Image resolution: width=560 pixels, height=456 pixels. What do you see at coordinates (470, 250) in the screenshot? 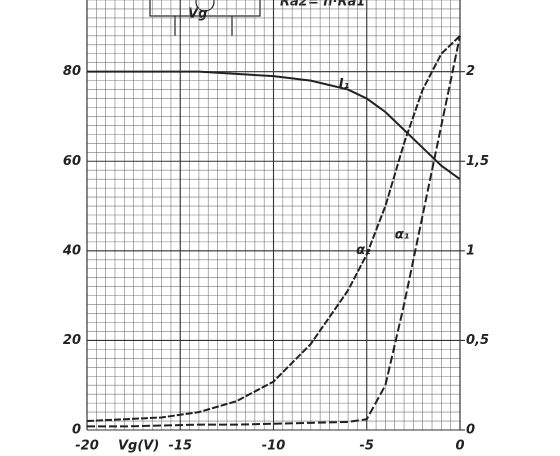
I see `y2-tick-label: 1` at bounding box center [470, 250].